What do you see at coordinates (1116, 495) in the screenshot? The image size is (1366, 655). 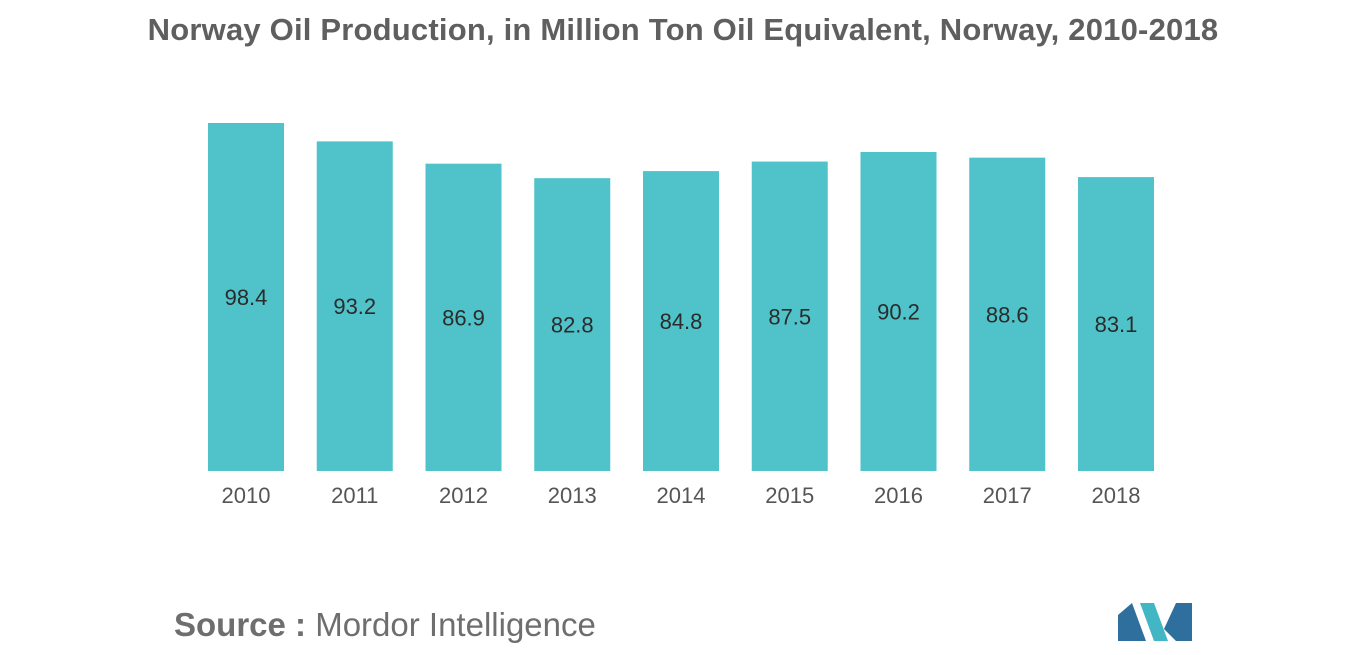 I see `x-tick-label: 2018` at bounding box center [1116, 495].